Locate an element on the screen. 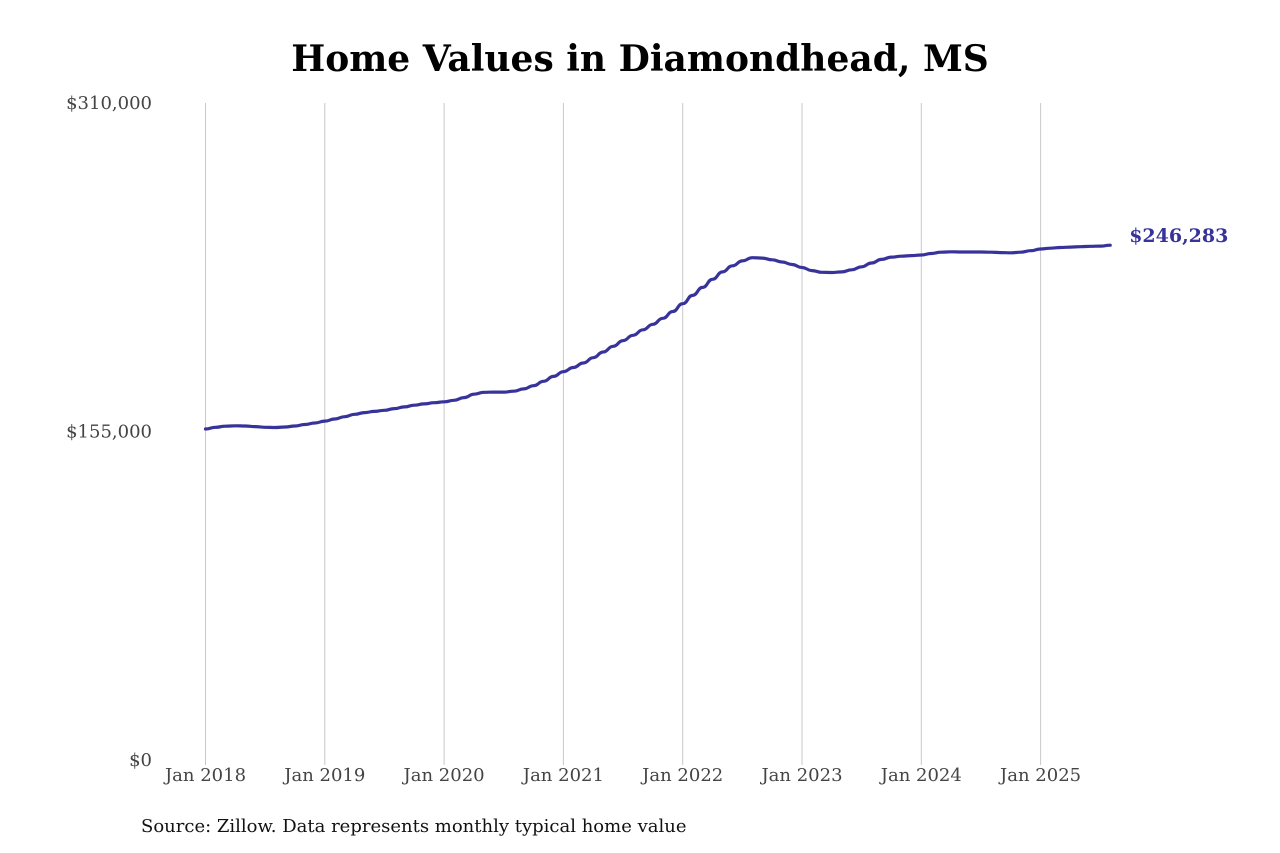 This screenshot has width=1280, height=853. end-label-layer: $246,283 is located at coordinates (1178, 236).